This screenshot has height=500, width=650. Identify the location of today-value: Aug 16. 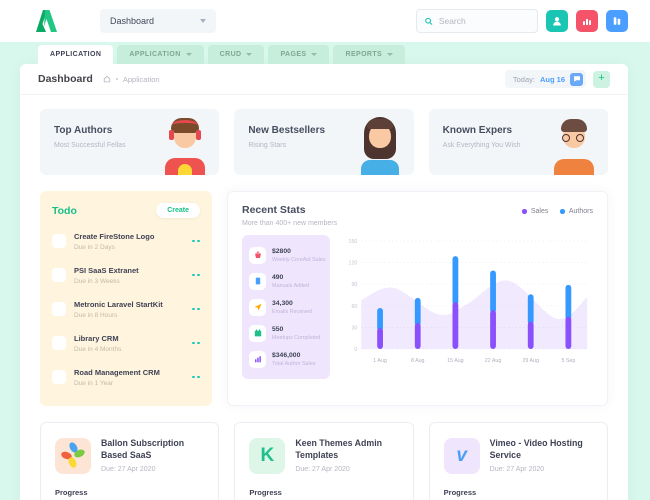
(552, 79).